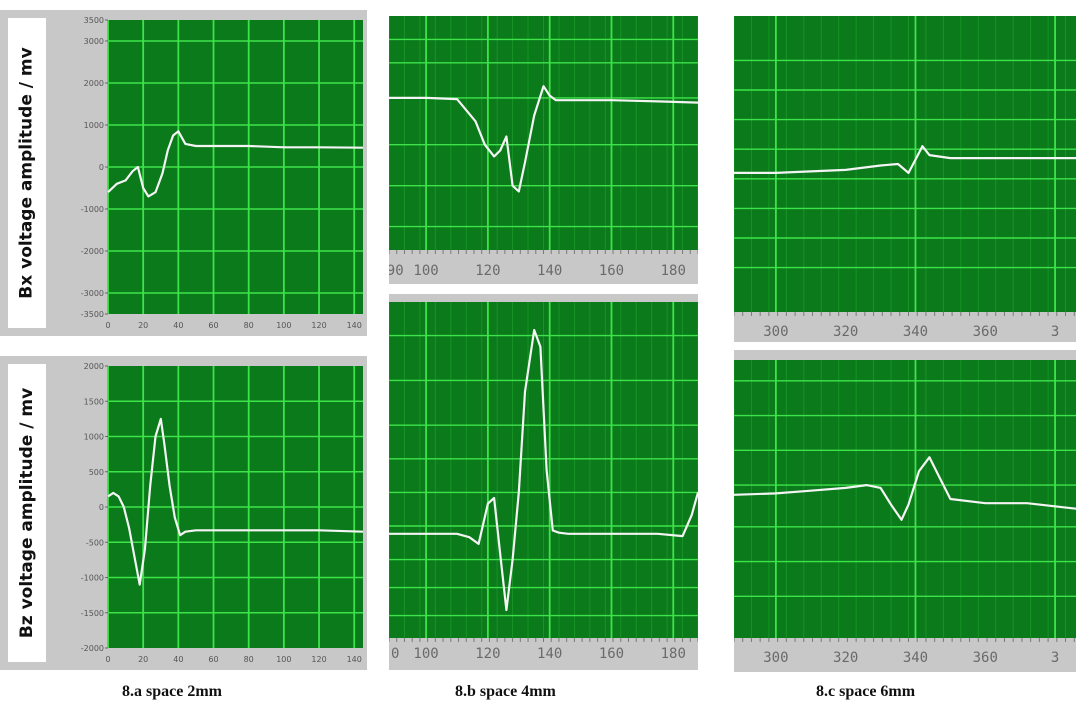 This screenshot has width=1076, height=710. I want to click on y-tick-label: 3500, so click(94, 20).